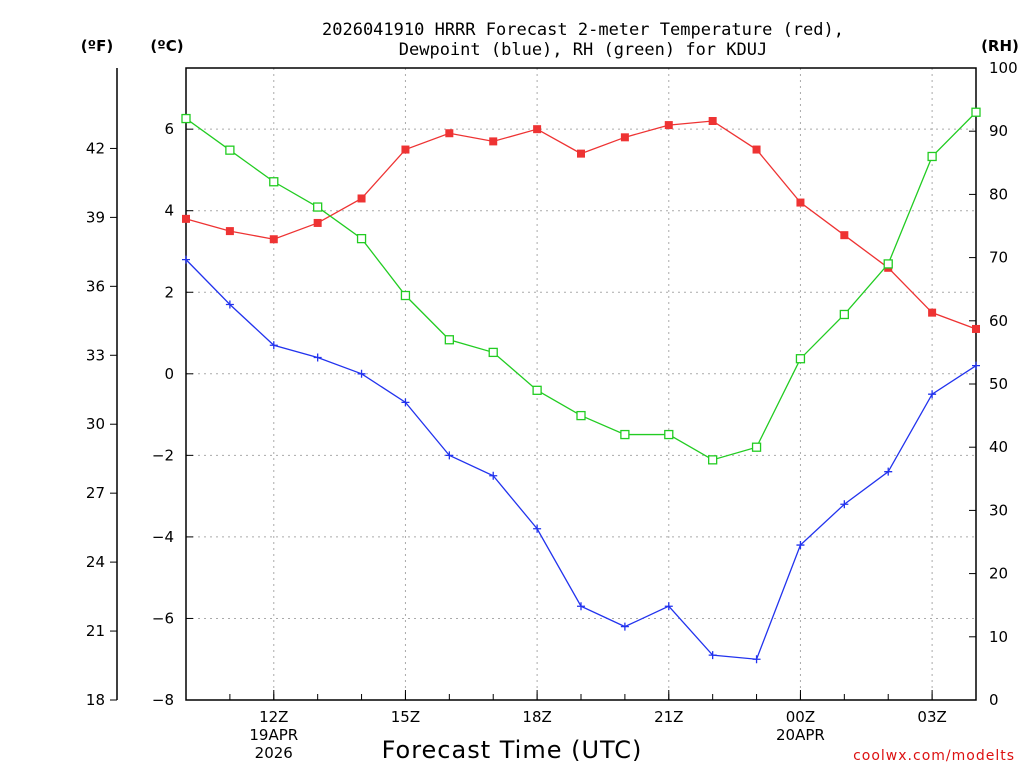  What do you see at coordinates (998, 194) in the screenshot?
I see `rh-tick-label: 80` at bounding box center [998, 194].